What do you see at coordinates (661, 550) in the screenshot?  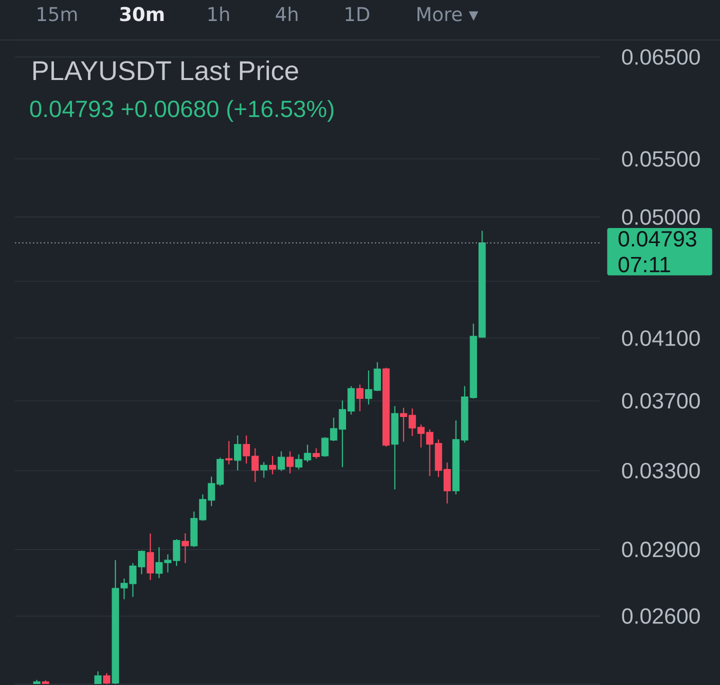 I see `y-tick-label: 0.02900` at bounding box center [661, 550].